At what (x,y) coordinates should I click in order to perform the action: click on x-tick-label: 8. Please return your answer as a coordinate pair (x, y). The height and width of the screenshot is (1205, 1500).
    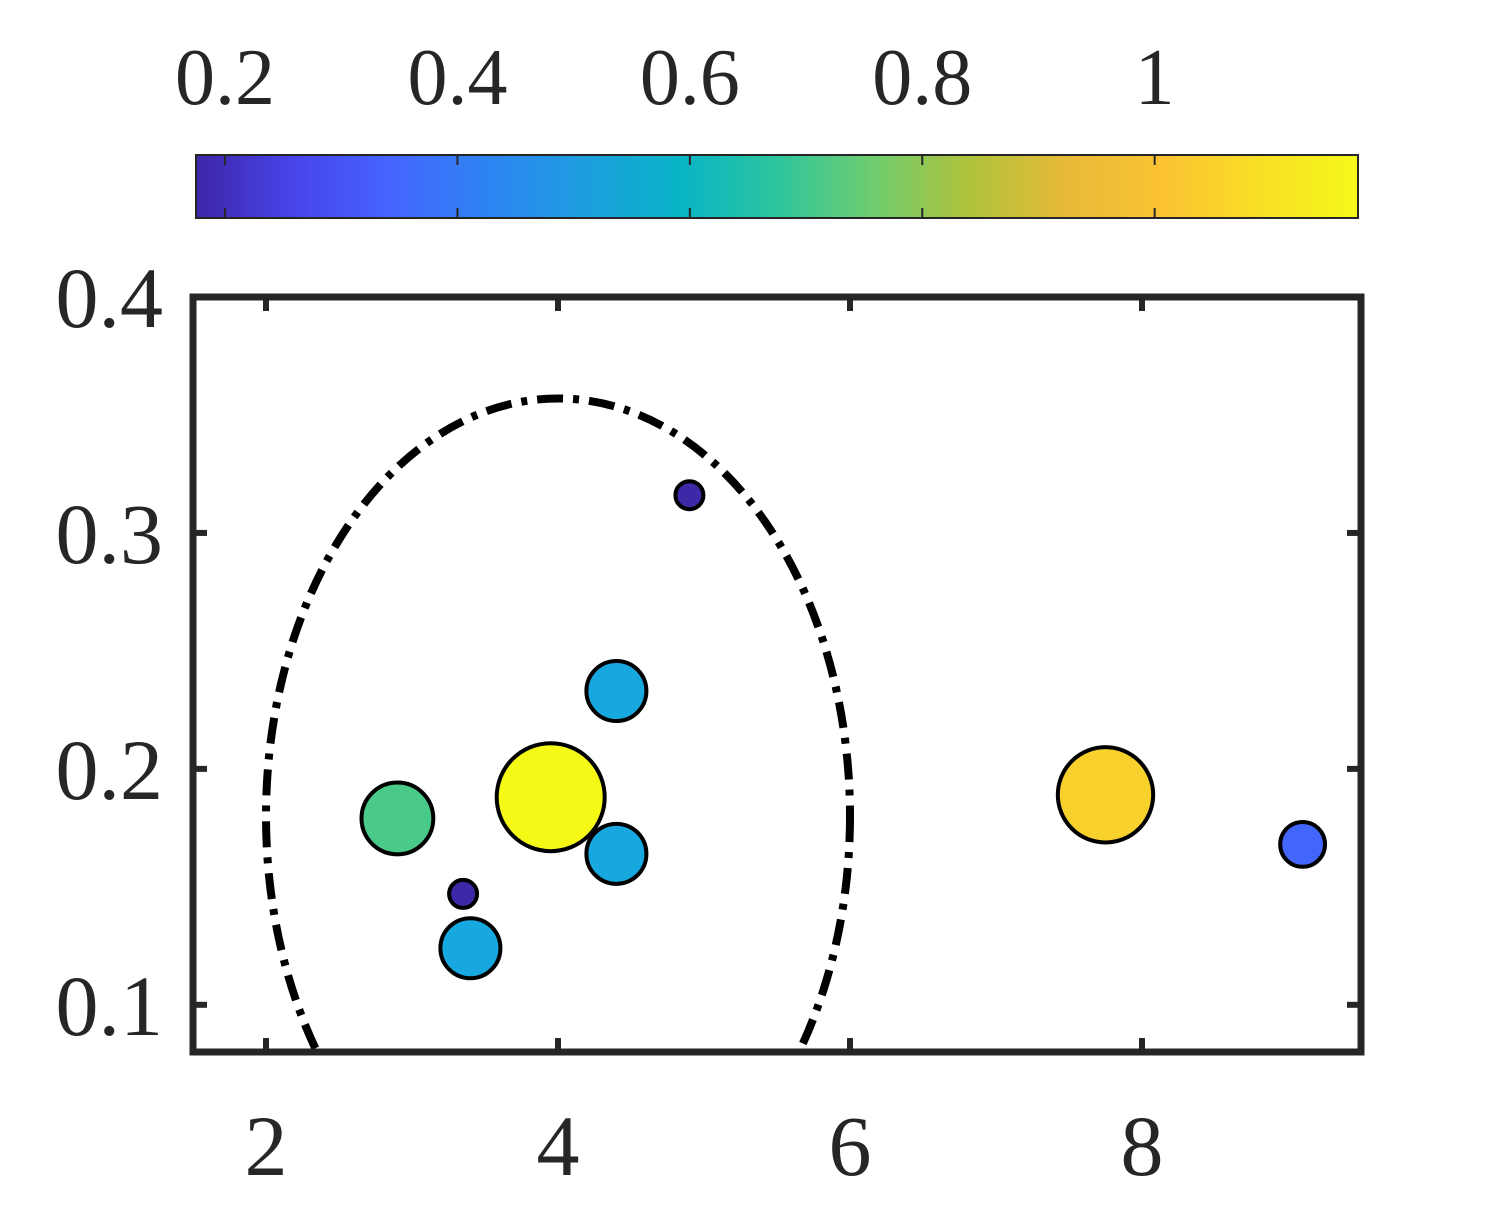
    Looking at the image, I should click on (1142, 1146).